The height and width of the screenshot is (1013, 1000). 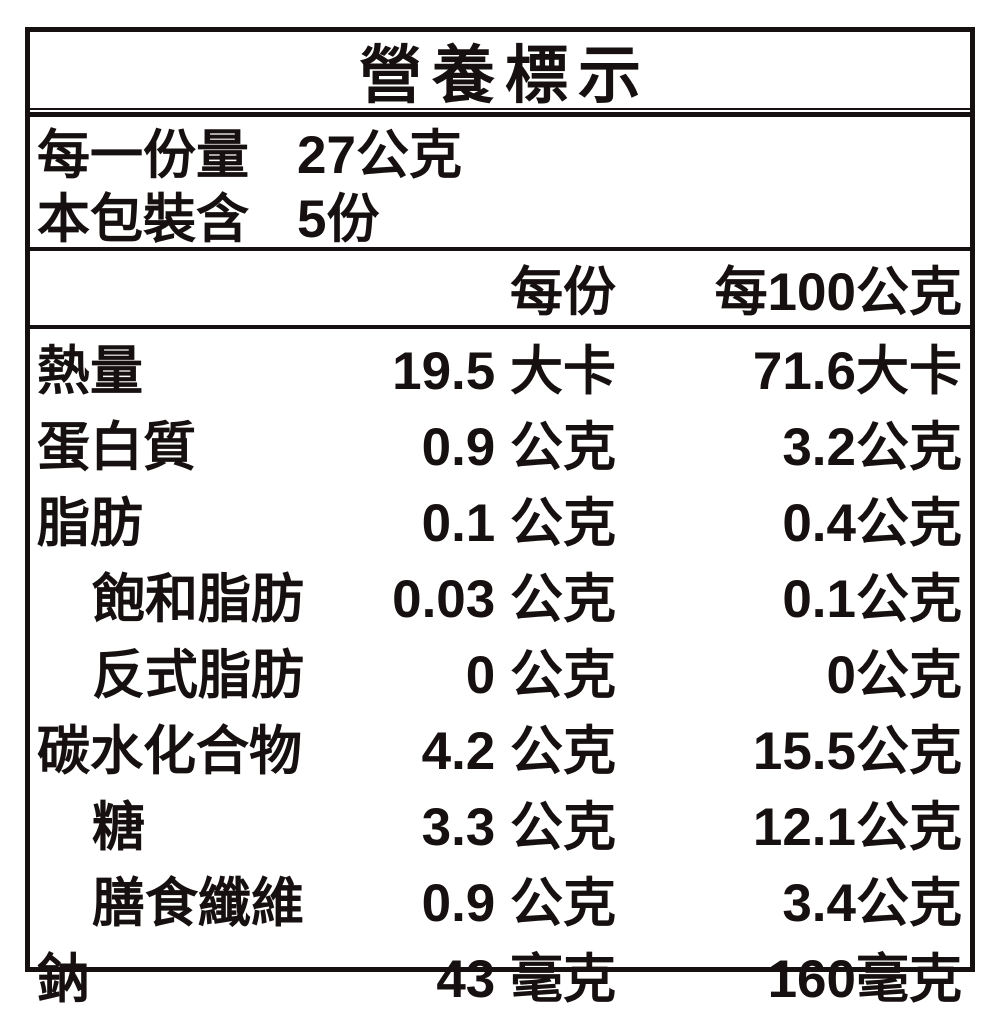 I want to click on nutrient-per-100g: 12.1公克, so click(x=857, y=827).